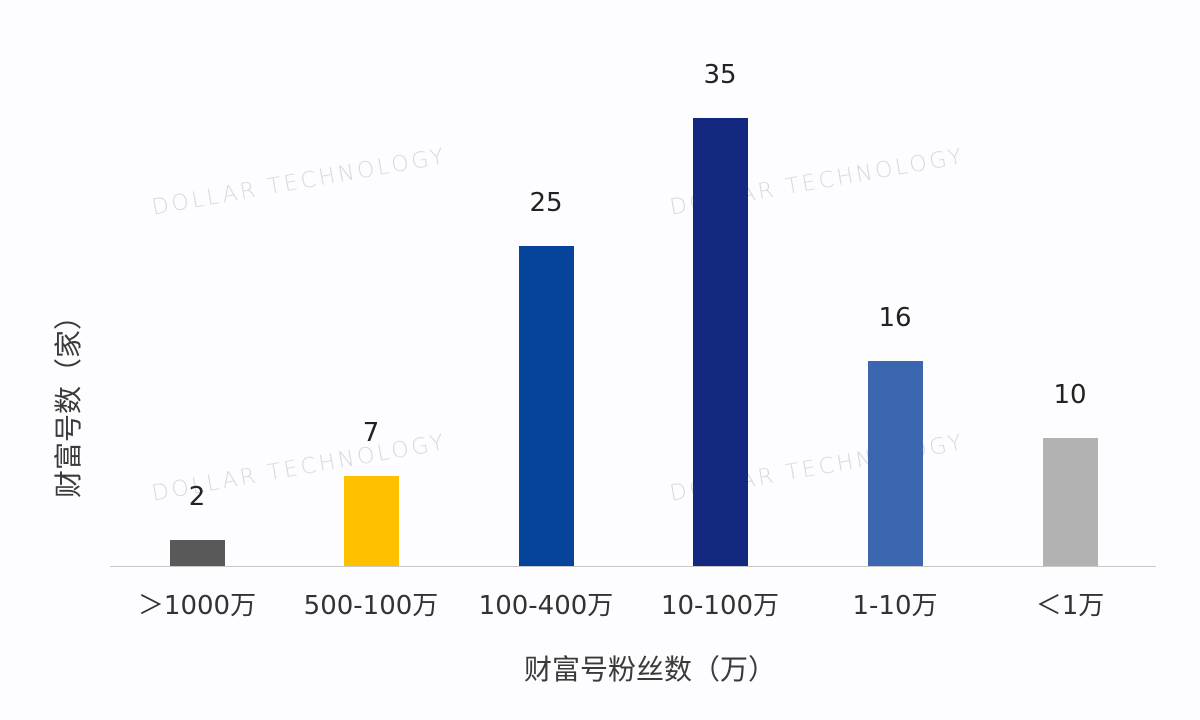  What do you see at coordinates (895, 318) in the screenshot?
I see `bar-value-label: 16` at bounding box center [895, 318].